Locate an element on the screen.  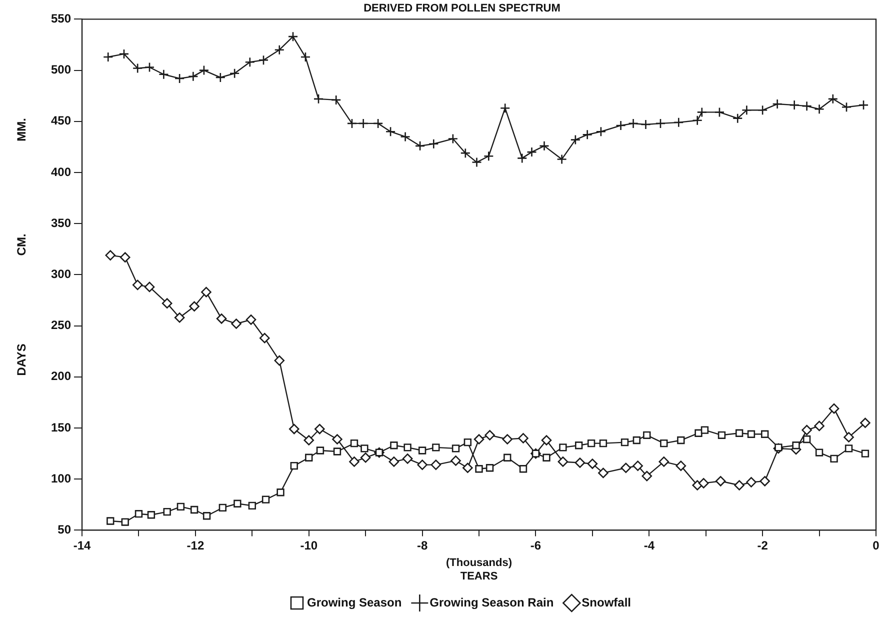
legend-label: Growing Season is located at coordinates (354, 602).